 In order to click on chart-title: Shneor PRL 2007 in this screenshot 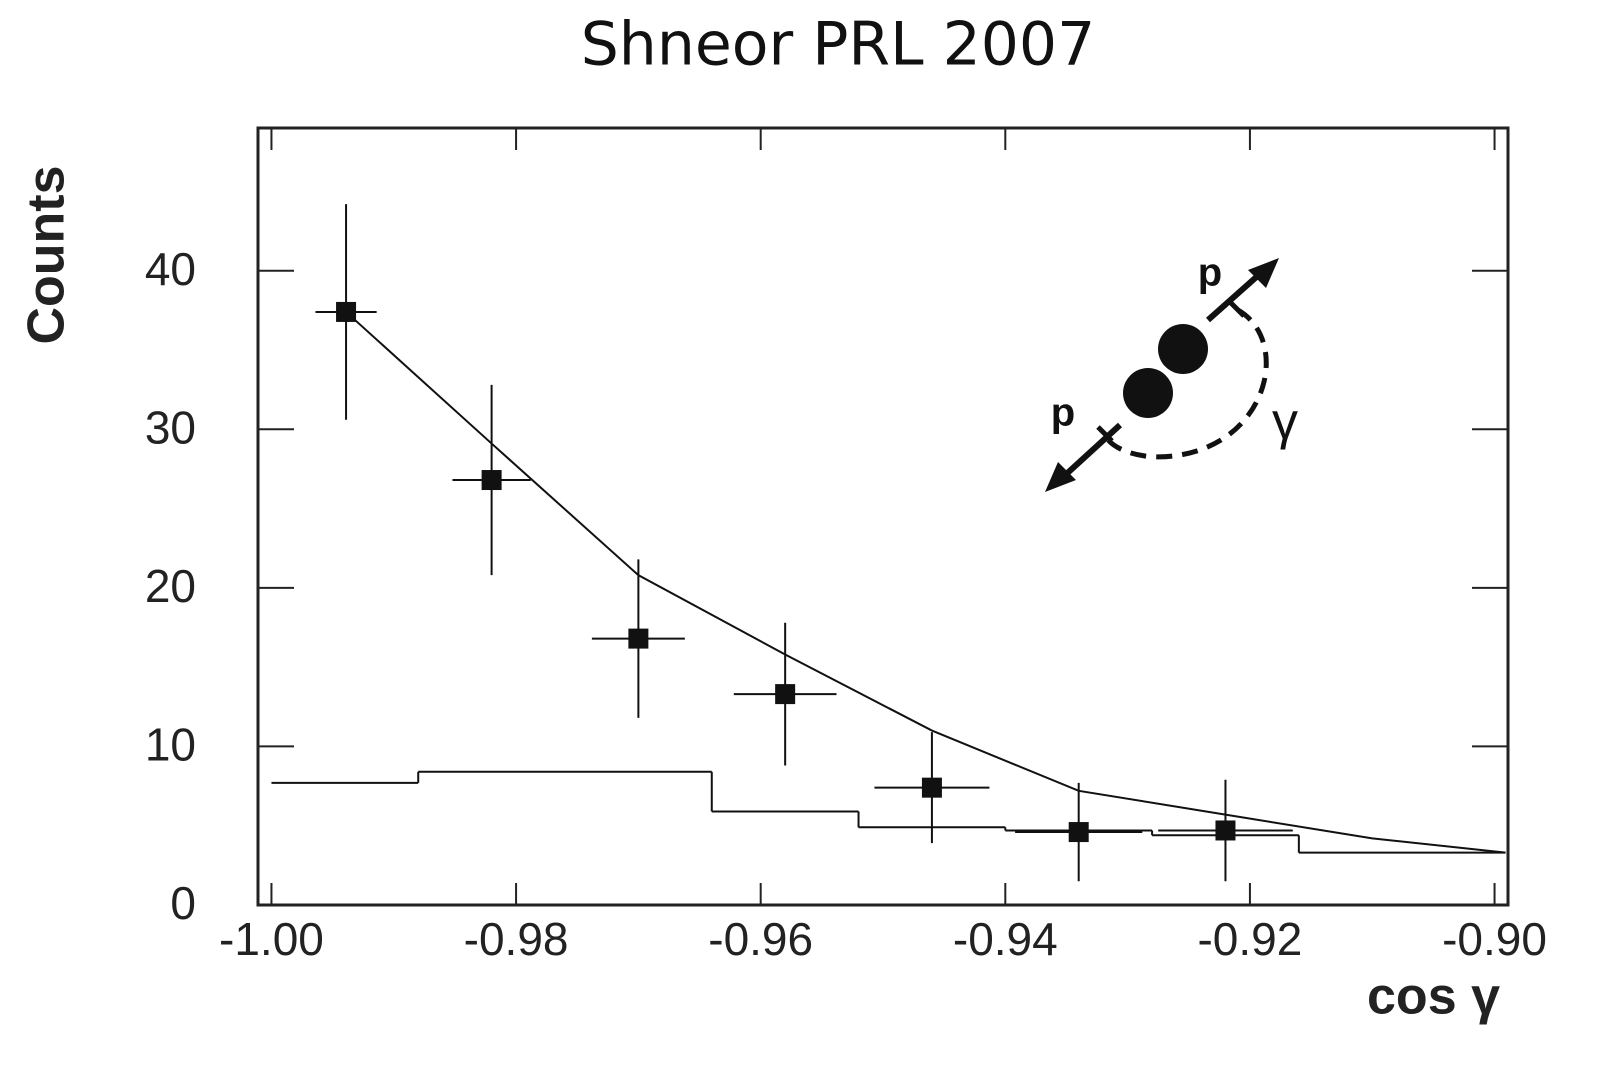, I will do `click(838, 45)`.